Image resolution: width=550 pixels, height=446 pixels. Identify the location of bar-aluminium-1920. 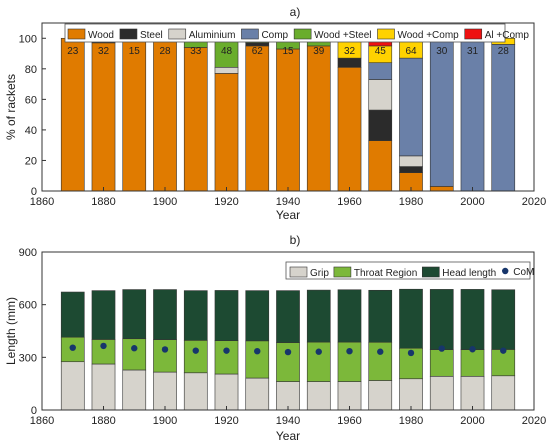
(226, 70).